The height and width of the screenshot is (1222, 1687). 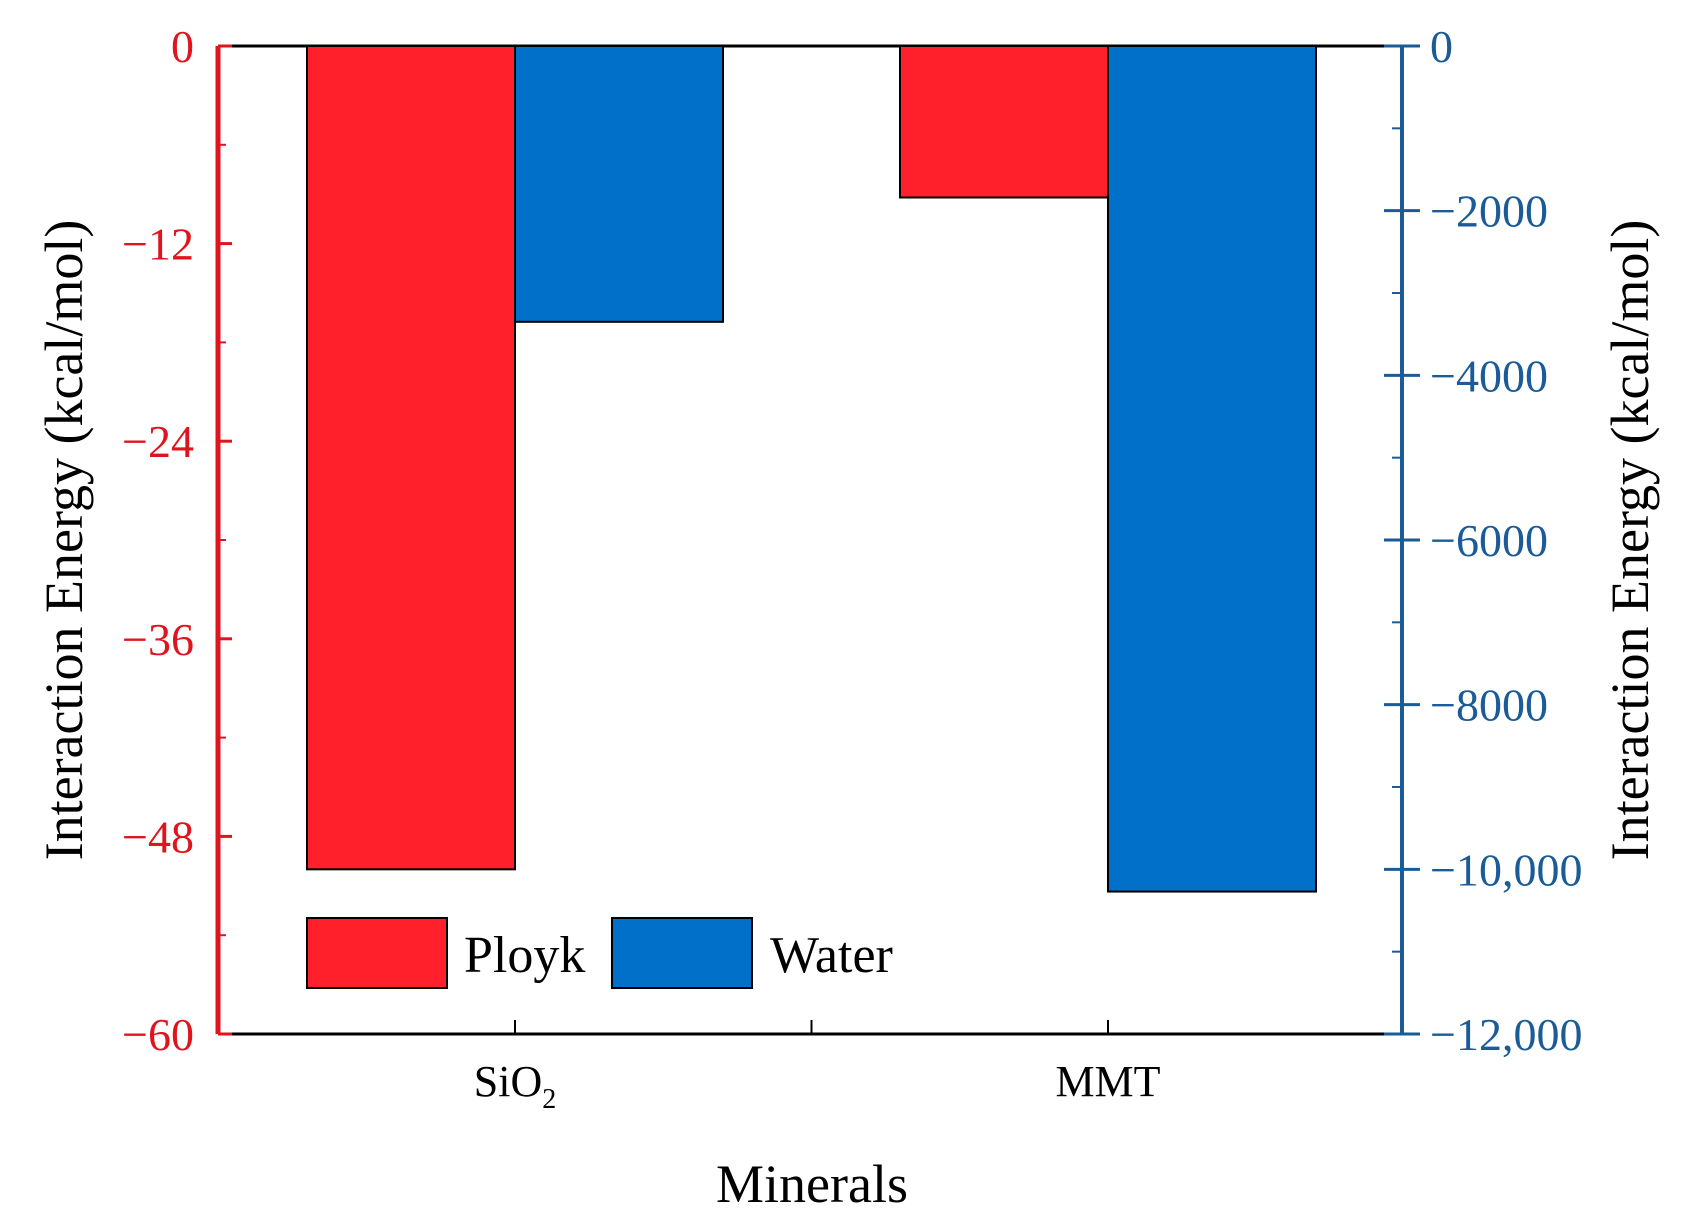 What do you see at coordinates (1506, 869) in the screenshot?
I see `right-tick-label: −10,000` at bounding box center [1506, 869].